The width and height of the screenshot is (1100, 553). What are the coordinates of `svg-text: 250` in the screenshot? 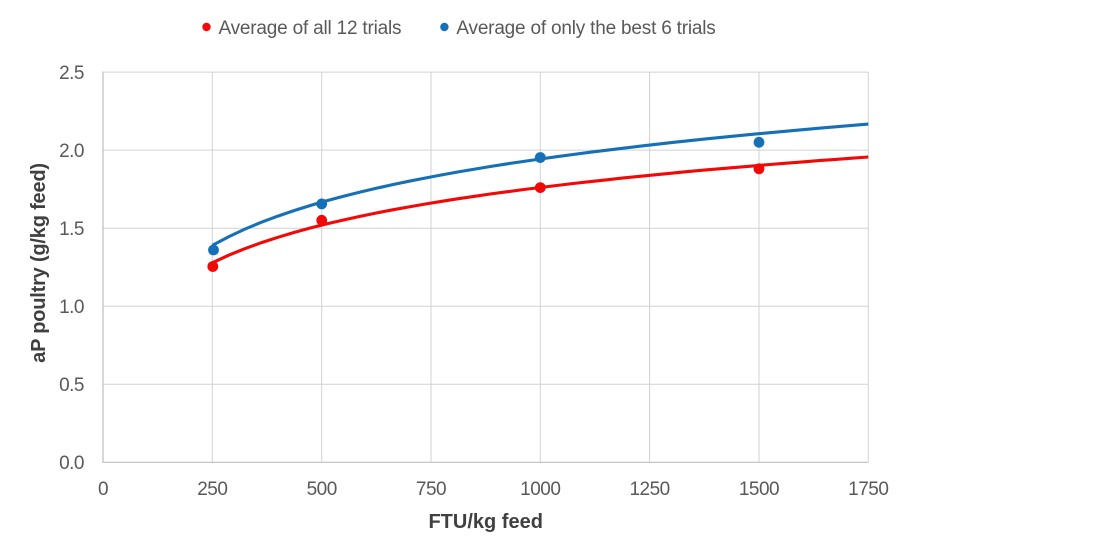 It's located at (212, 489).